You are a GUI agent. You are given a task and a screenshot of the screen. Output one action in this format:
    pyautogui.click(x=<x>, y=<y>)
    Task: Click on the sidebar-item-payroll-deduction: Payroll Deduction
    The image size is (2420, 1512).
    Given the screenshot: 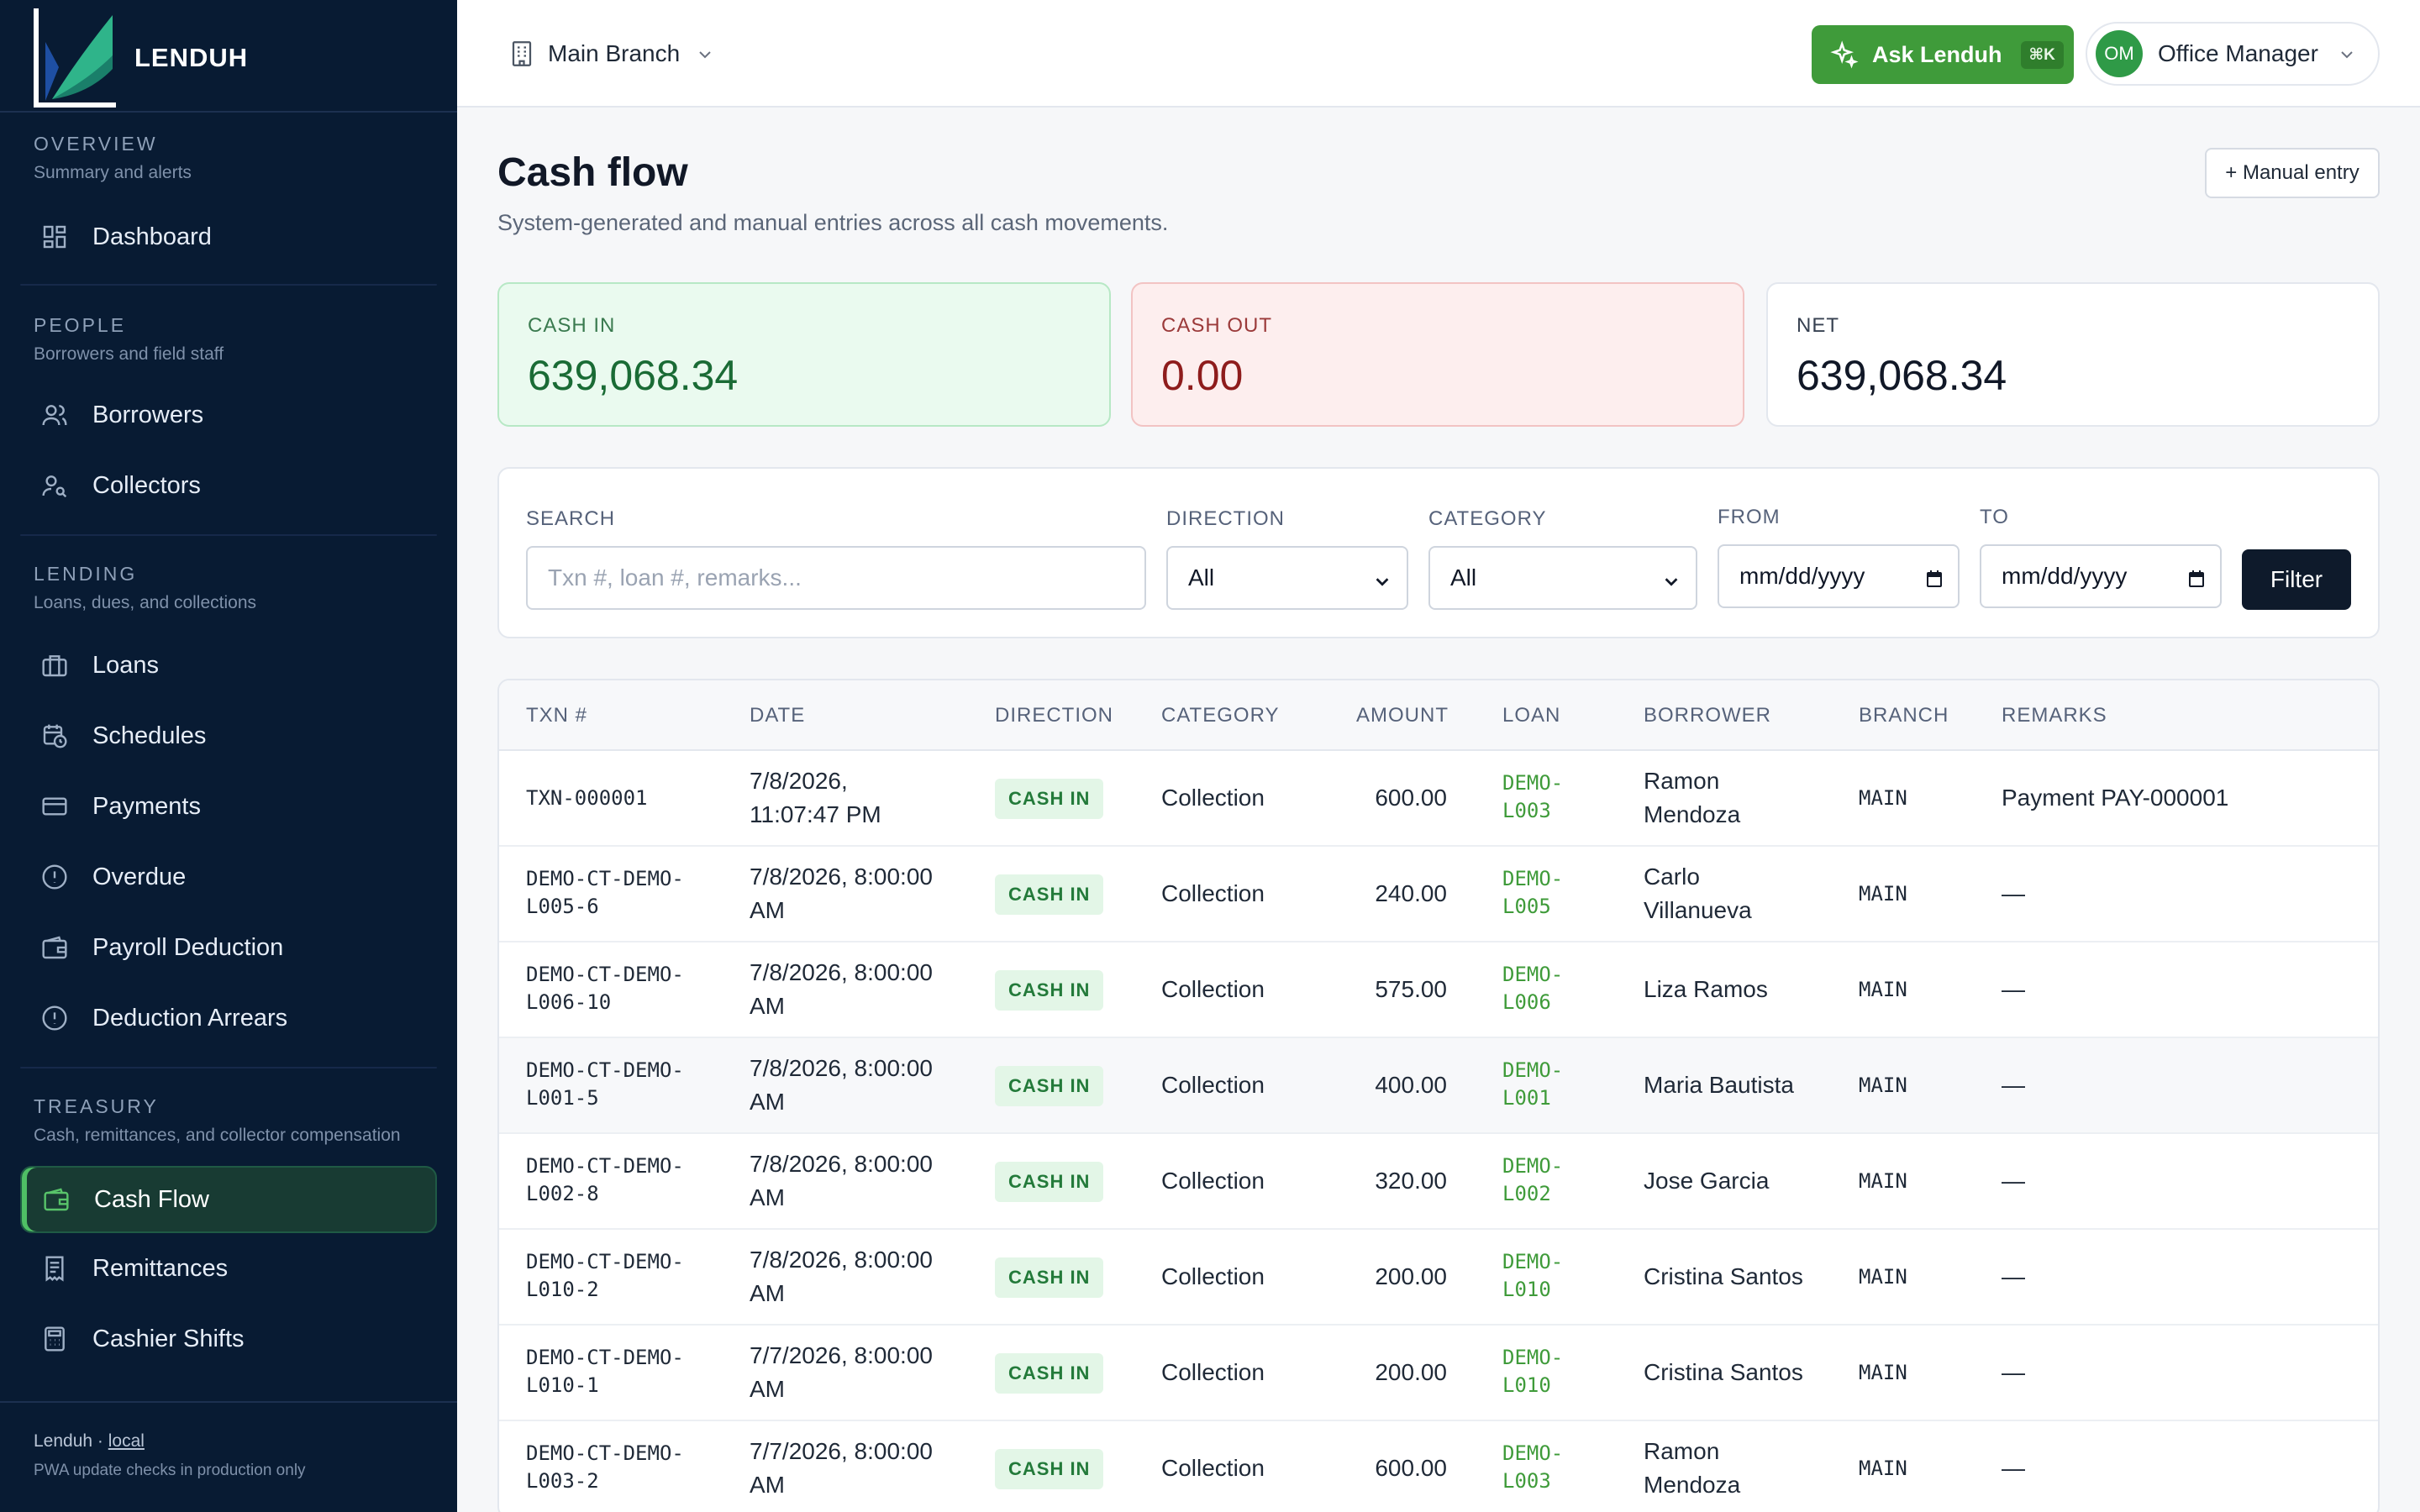 What is the action you would take?
    pyautogui.click(x=228, y=947)
    